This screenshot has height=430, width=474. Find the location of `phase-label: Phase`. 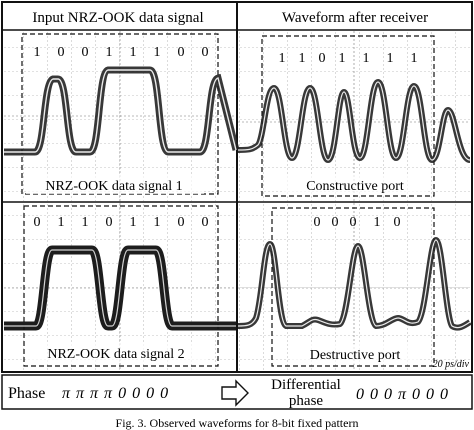

phase-label: Phase is located at coordinates (26, 393).